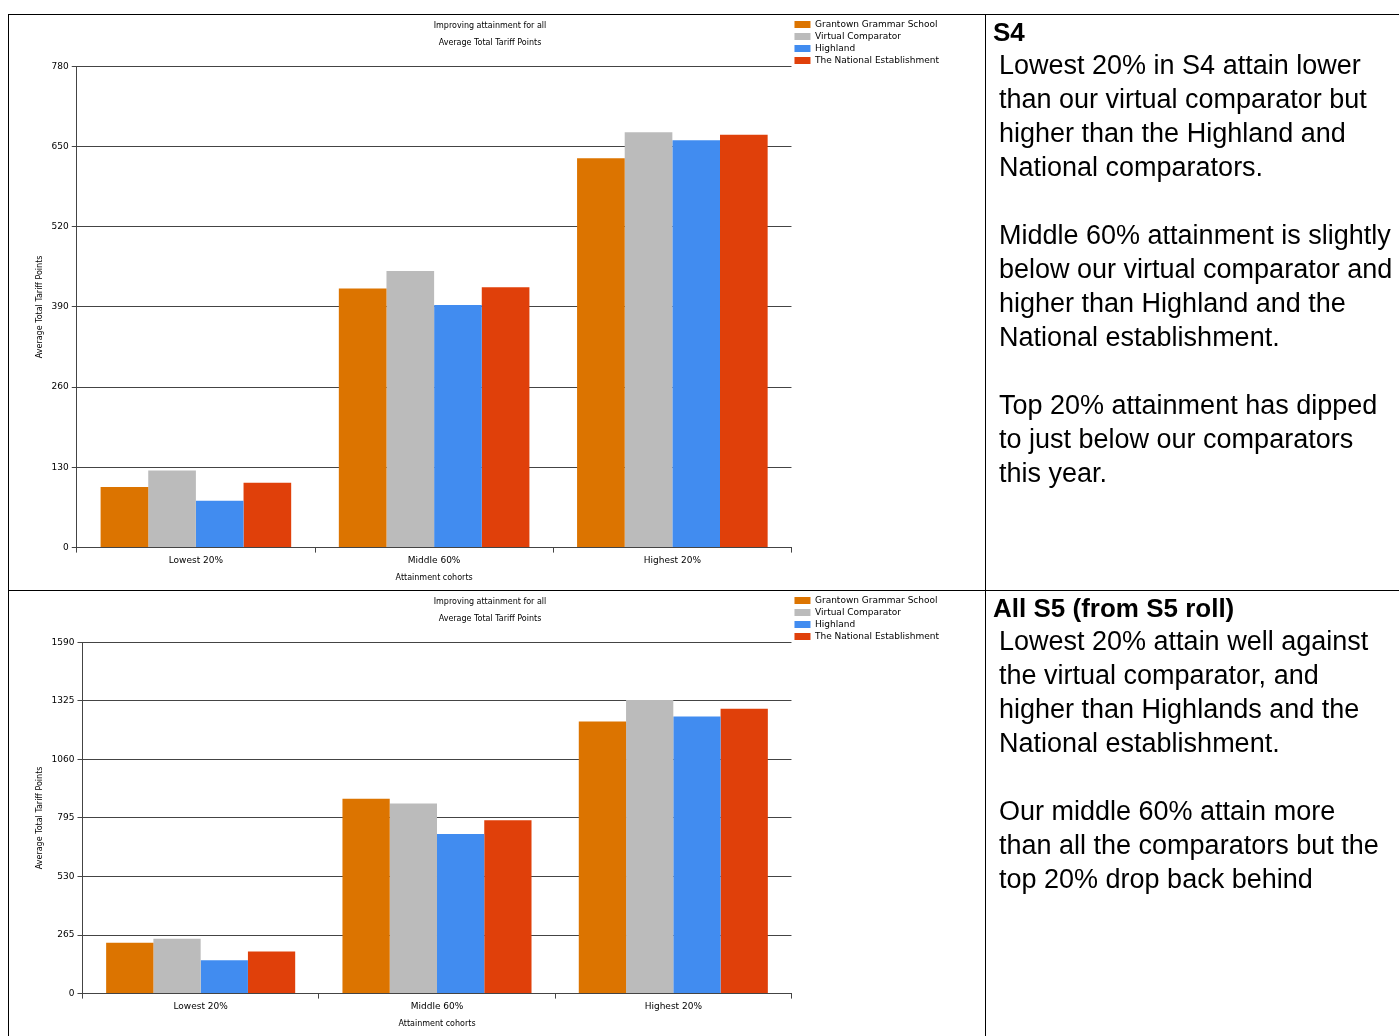 The height and width of the screenshot is (1036, 1399). Describe the element at coordinates (60, 386) in the screenshot. I see `y-tick-label: 260` at that location.